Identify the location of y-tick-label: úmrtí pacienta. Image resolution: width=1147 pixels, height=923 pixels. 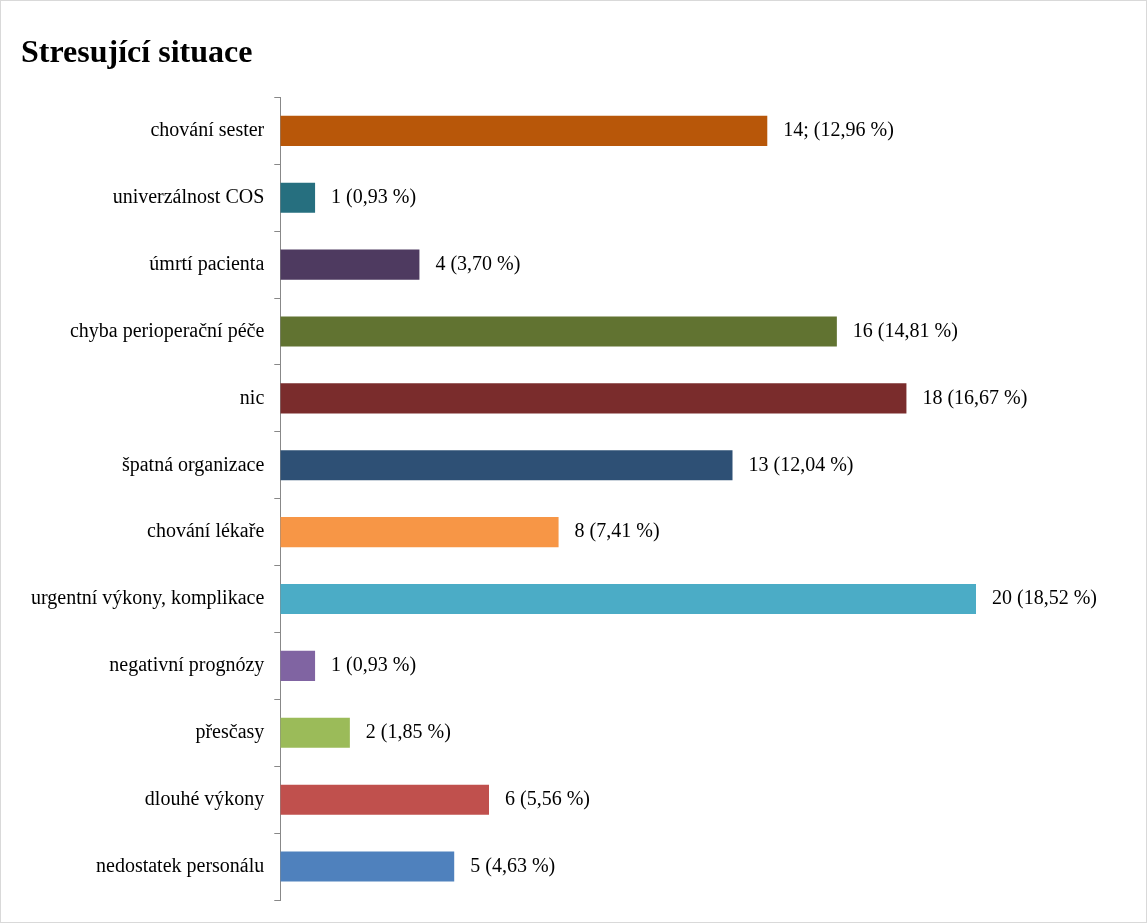
(207, 263).